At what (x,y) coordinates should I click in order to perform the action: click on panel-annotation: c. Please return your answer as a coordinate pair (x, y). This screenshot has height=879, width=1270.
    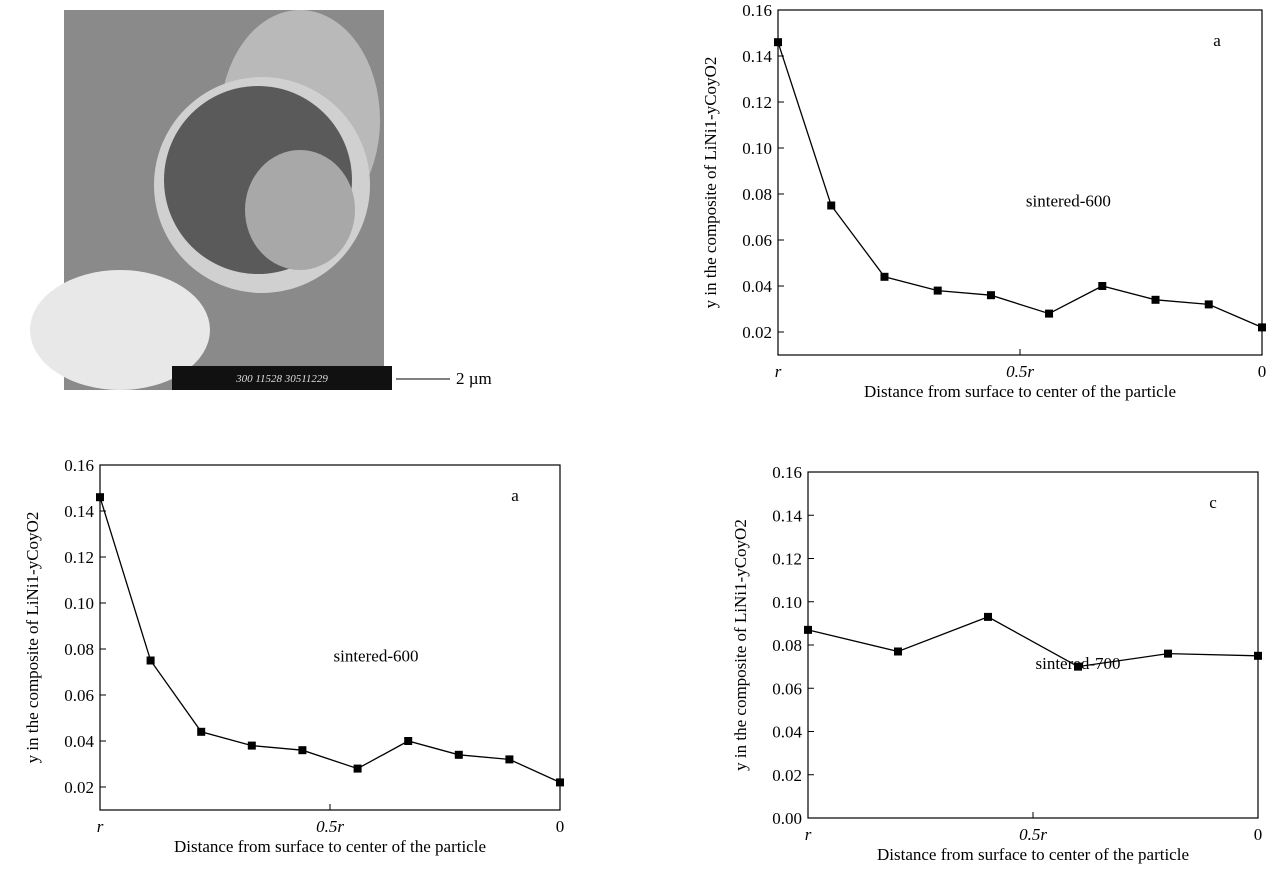
    Looking at the image, I should click on (1213, 502).